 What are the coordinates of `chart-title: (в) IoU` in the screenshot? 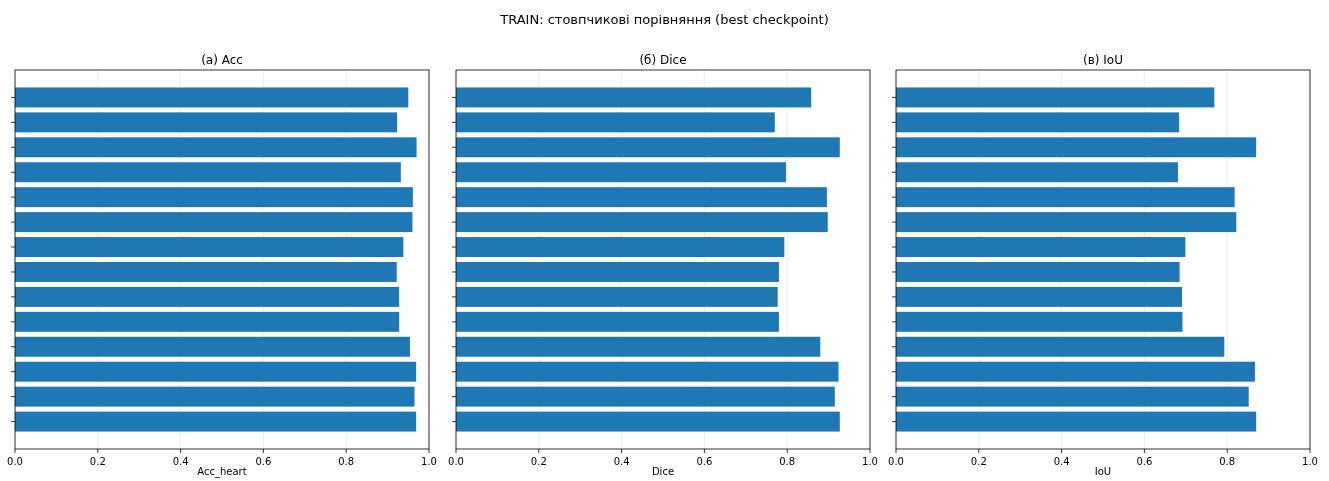 It's located at (1103, 60).